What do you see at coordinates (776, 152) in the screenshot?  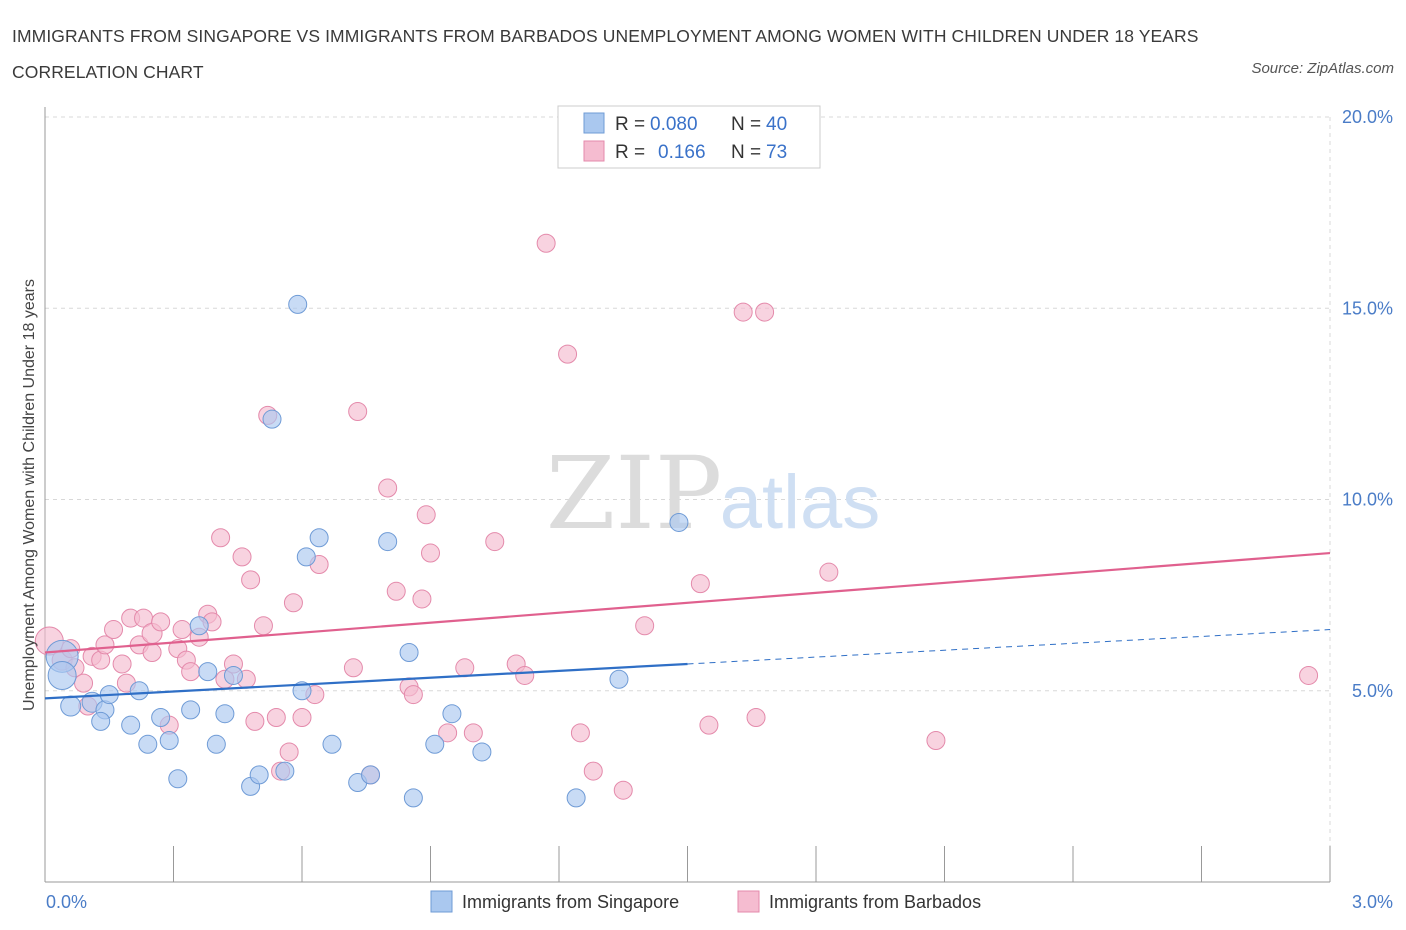 I see `legend-n-value-barbados: 73` at bounding box center [776, 152].